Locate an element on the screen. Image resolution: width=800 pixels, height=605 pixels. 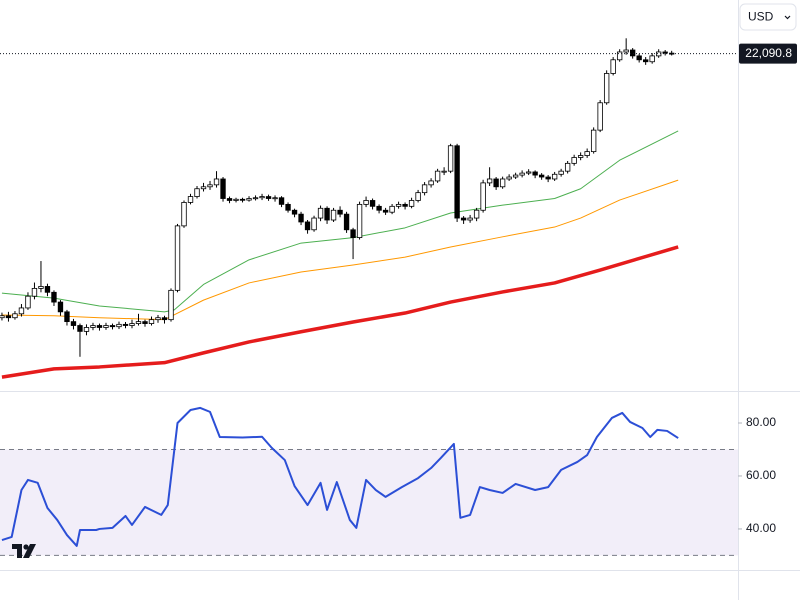
last-price-label: 22,090.8 is located at coordinates (768, 53).